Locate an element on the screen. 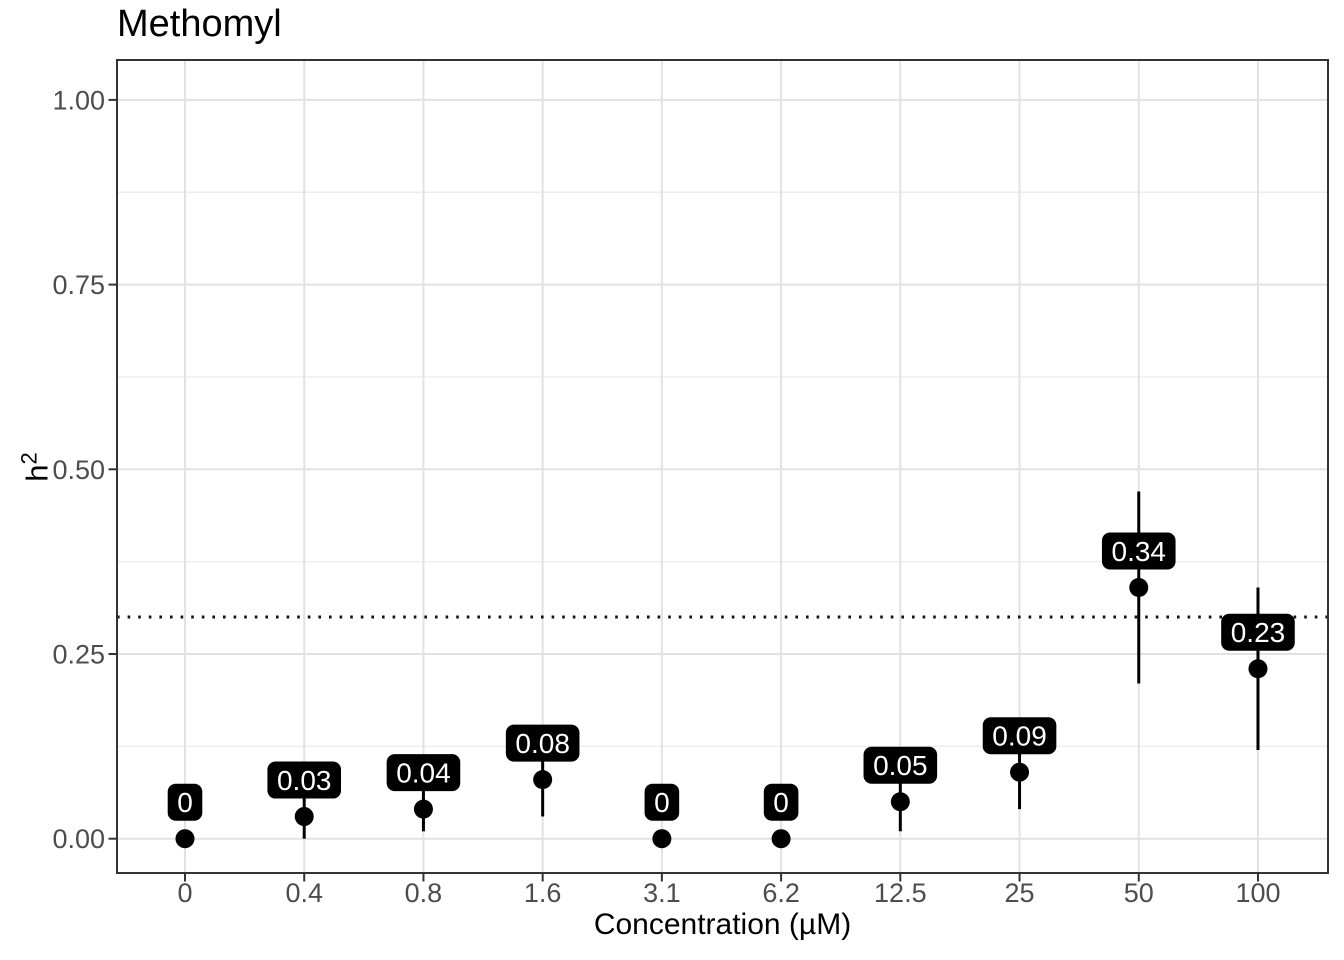 The height and width of the screenshot is (960, 1344). y-tick-label: 0.00 is located at coordinates (78, 839).